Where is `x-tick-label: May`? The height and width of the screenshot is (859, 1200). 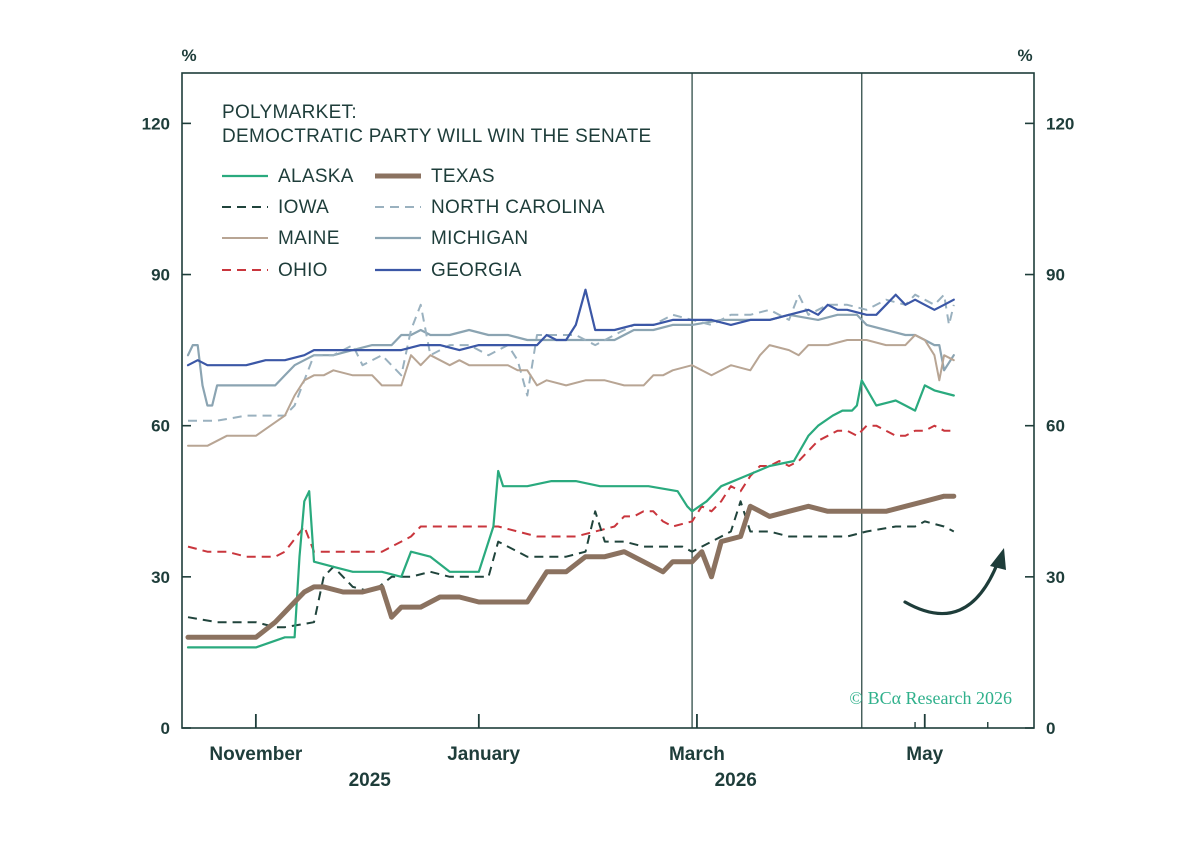
x-tick-label: May is located at coordinates (924, 754).